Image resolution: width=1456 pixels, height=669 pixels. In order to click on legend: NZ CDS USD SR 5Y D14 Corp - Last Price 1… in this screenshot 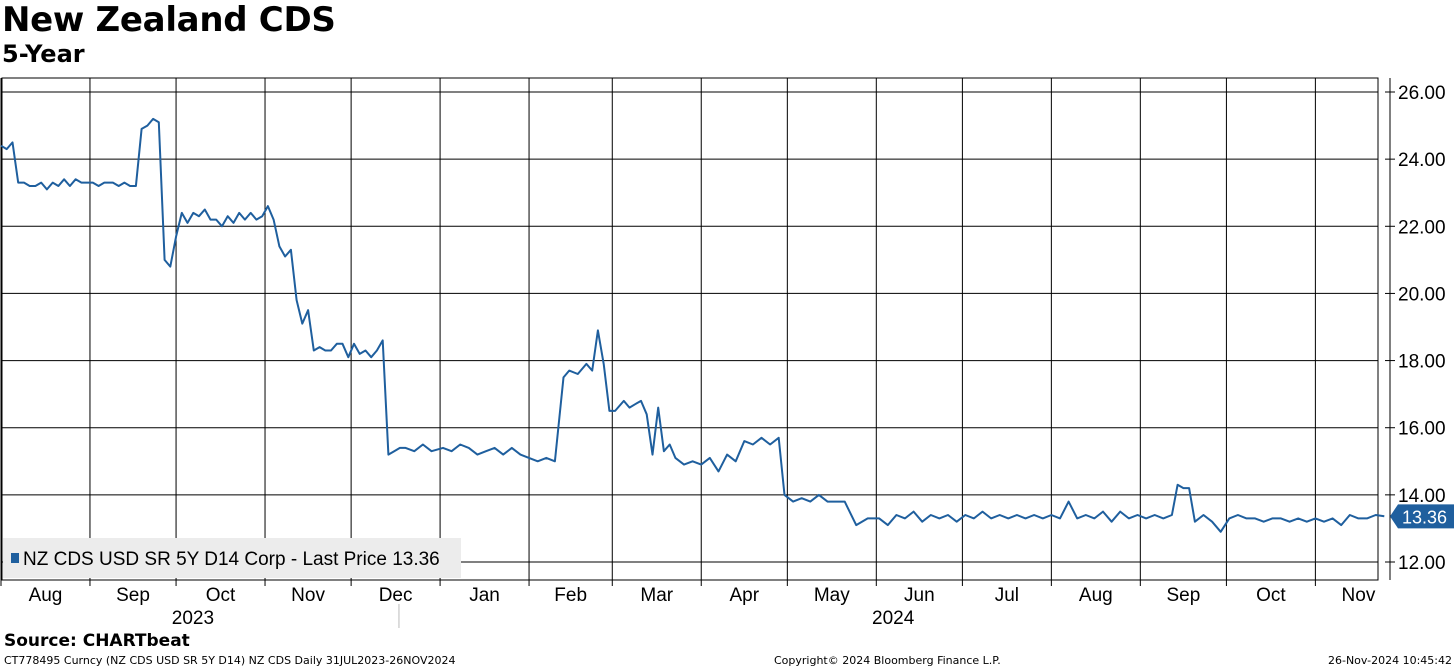, I will do `click(232, 558)`.